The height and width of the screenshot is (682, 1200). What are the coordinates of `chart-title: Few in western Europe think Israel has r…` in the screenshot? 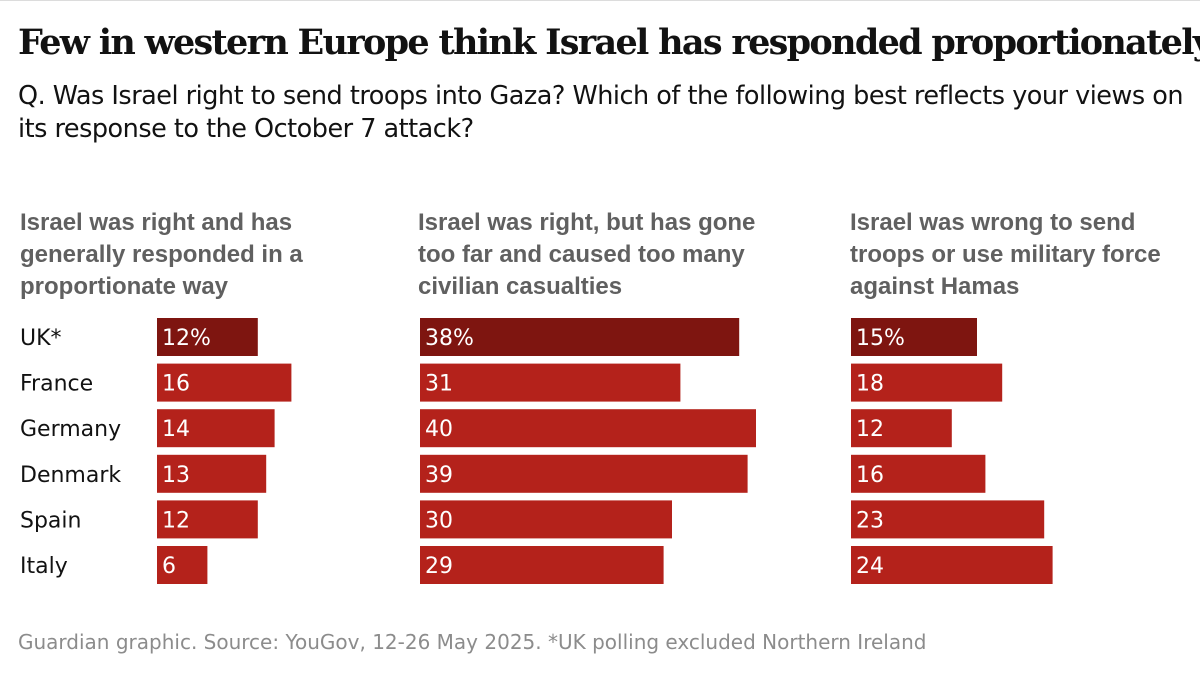 It's located at (609, 42).